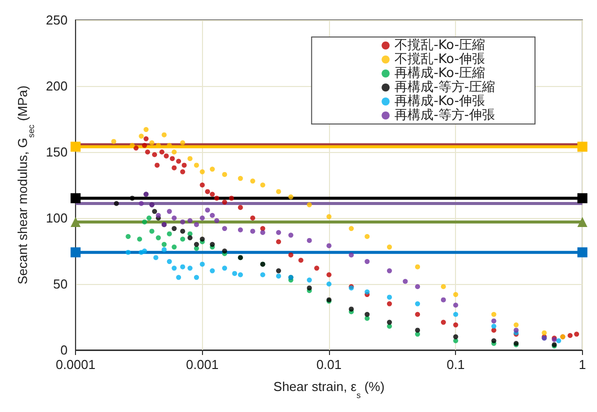  I want to click on legend-label: 再構成-Ko-圧縮, so click(440, 73).